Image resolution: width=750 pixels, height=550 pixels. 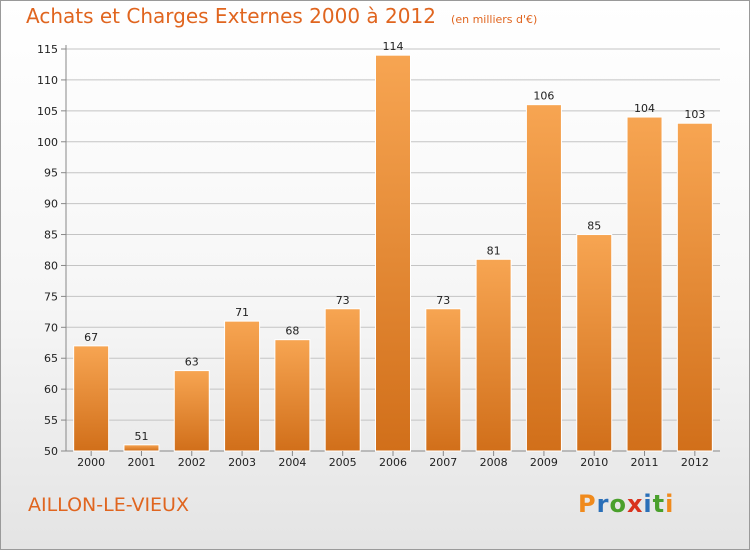 What do you see at coordinates (543, 96) in the screenshot?
I see `value-label-2009: 106` at bounding box center [543, 96].